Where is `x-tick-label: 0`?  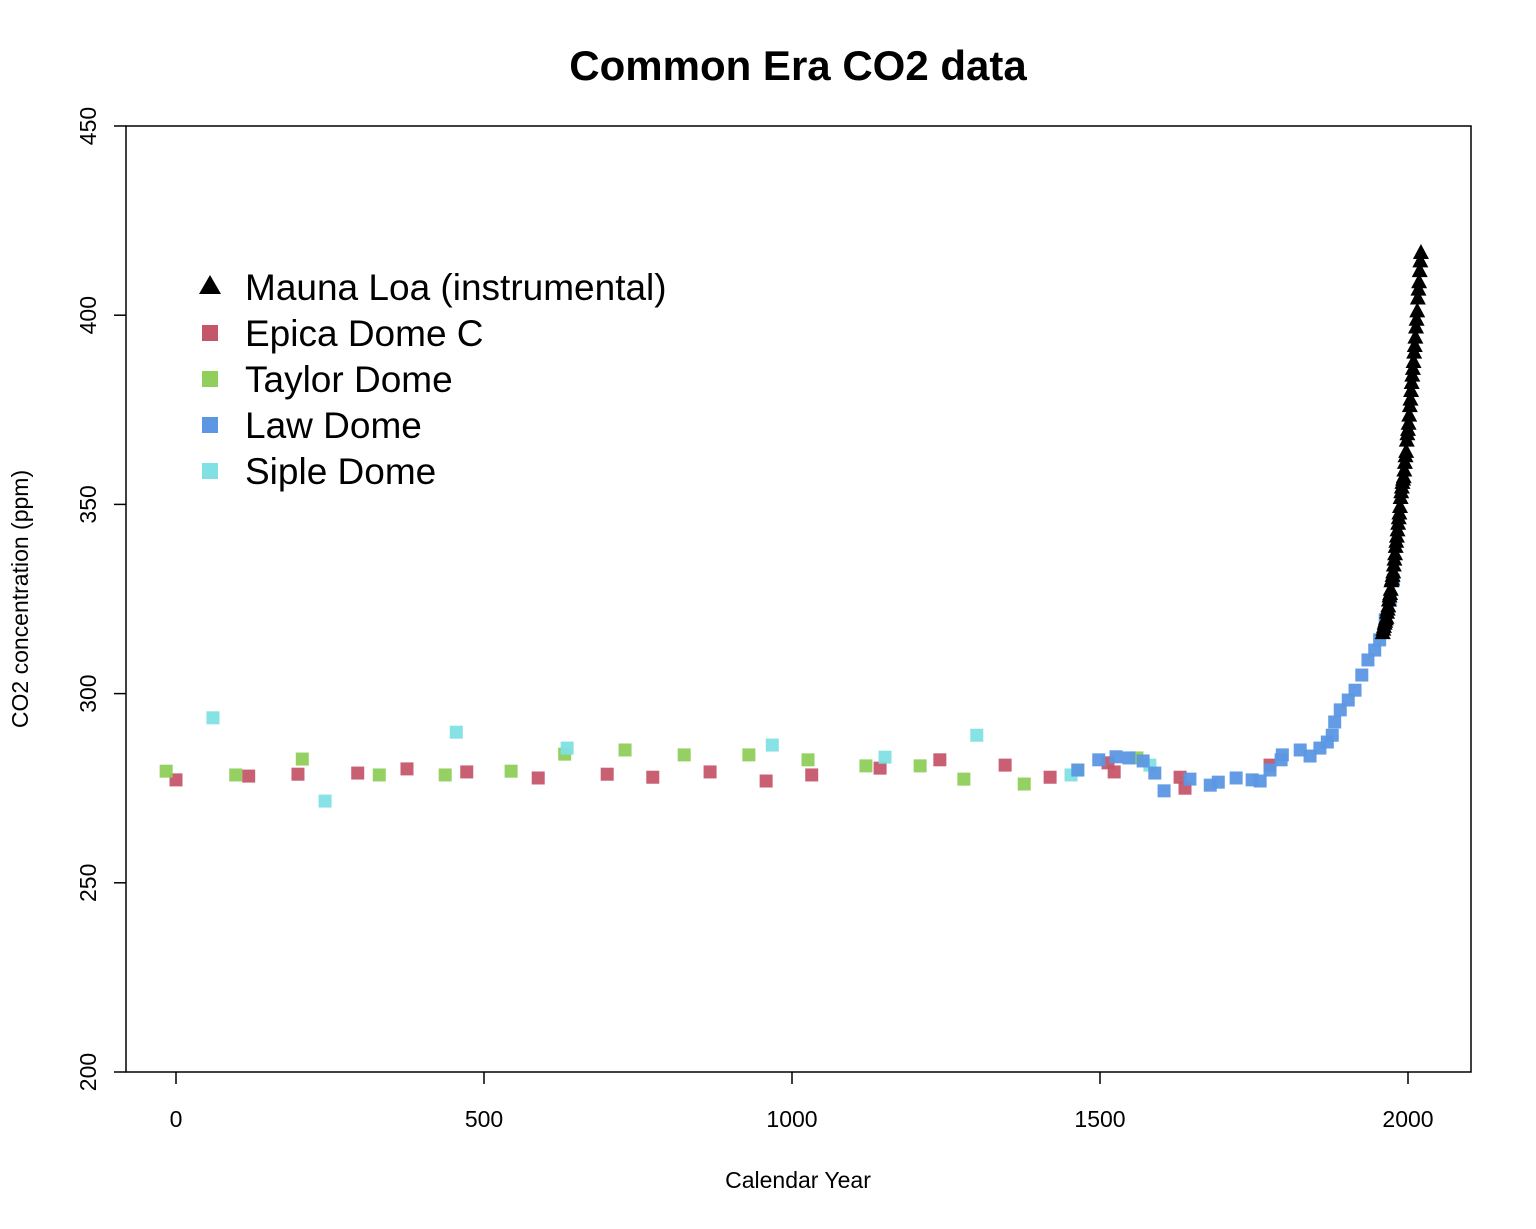 x-tick-label: 0 is located at coordinates (176, 1119).